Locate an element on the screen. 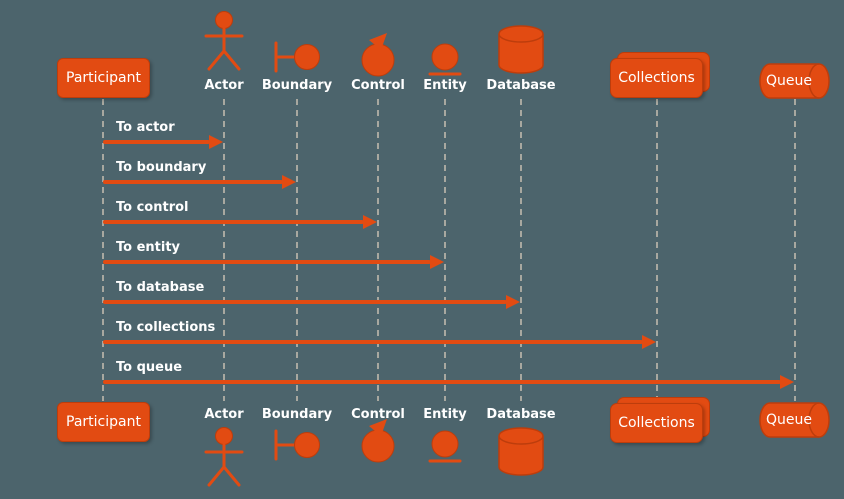  message-label-entity: To entity is located at coordinates (148, 247).